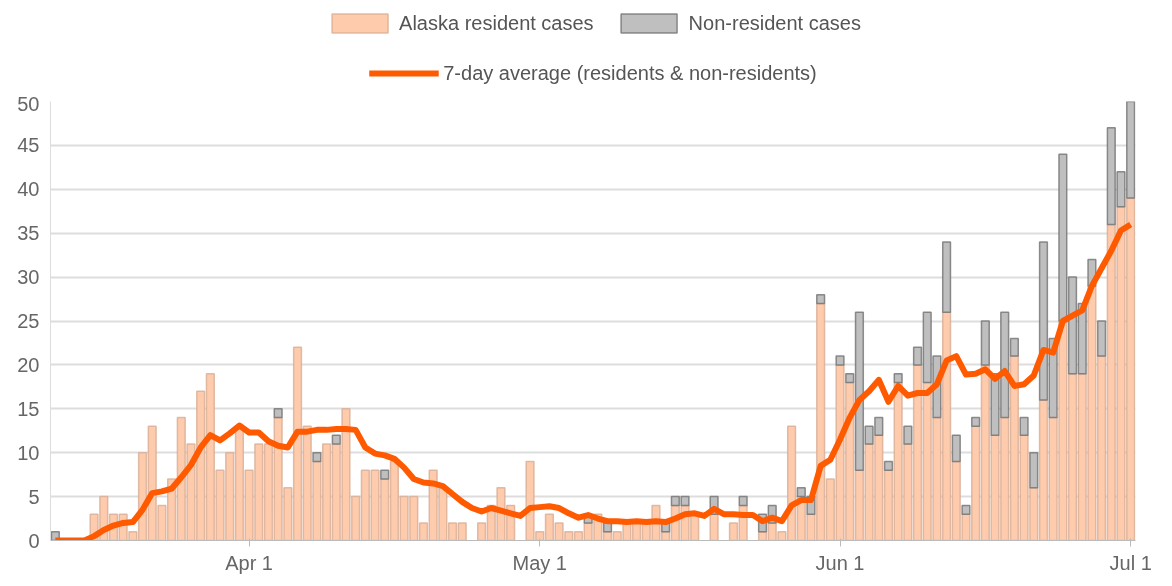 Image resolution: width=1172 pixels, height=586 pixels. What do you see at coordinates (28, 321) in the screenshot?
I see `y-tick-label: 25` at bounding box center [28, 321].